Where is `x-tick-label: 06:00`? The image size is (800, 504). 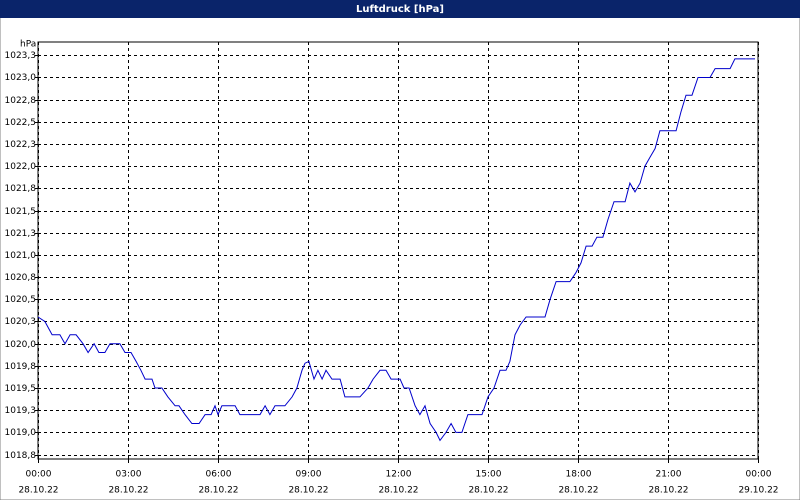
x-tick-label: 06:00 is located at coordinates (219, 475).